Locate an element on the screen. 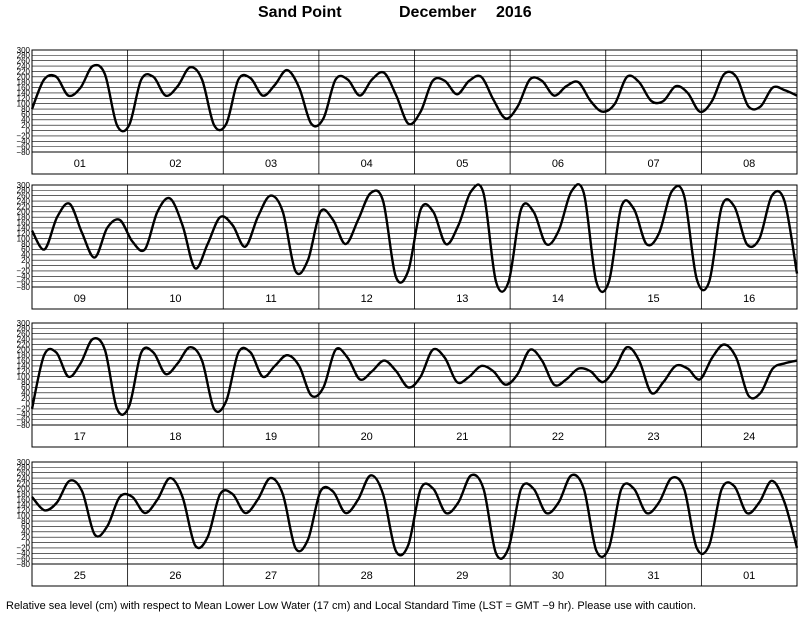 This screenshot has height=618, width=800. day-label: 09 is located at coordinates (80, 299).